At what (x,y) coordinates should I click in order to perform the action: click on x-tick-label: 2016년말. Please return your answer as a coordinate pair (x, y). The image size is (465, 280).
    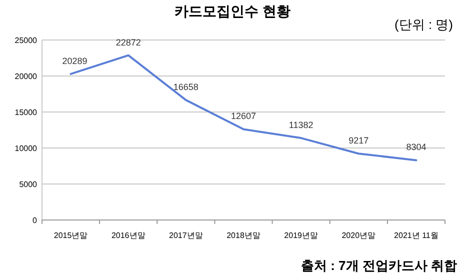
    Looking at the image, I should click on (128, 235).